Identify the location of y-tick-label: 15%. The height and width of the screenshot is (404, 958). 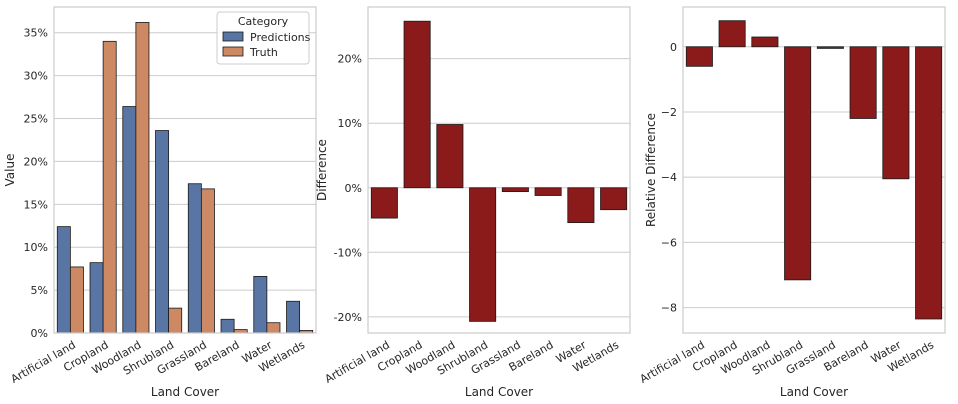
(36, 204).